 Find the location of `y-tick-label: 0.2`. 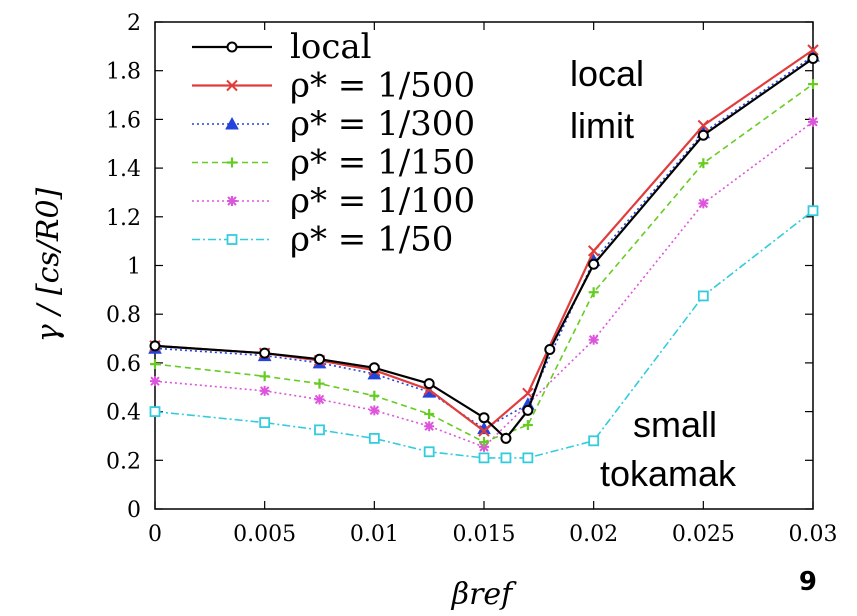

y-tick-label: 0.2 is located at coordinates (123, 461).